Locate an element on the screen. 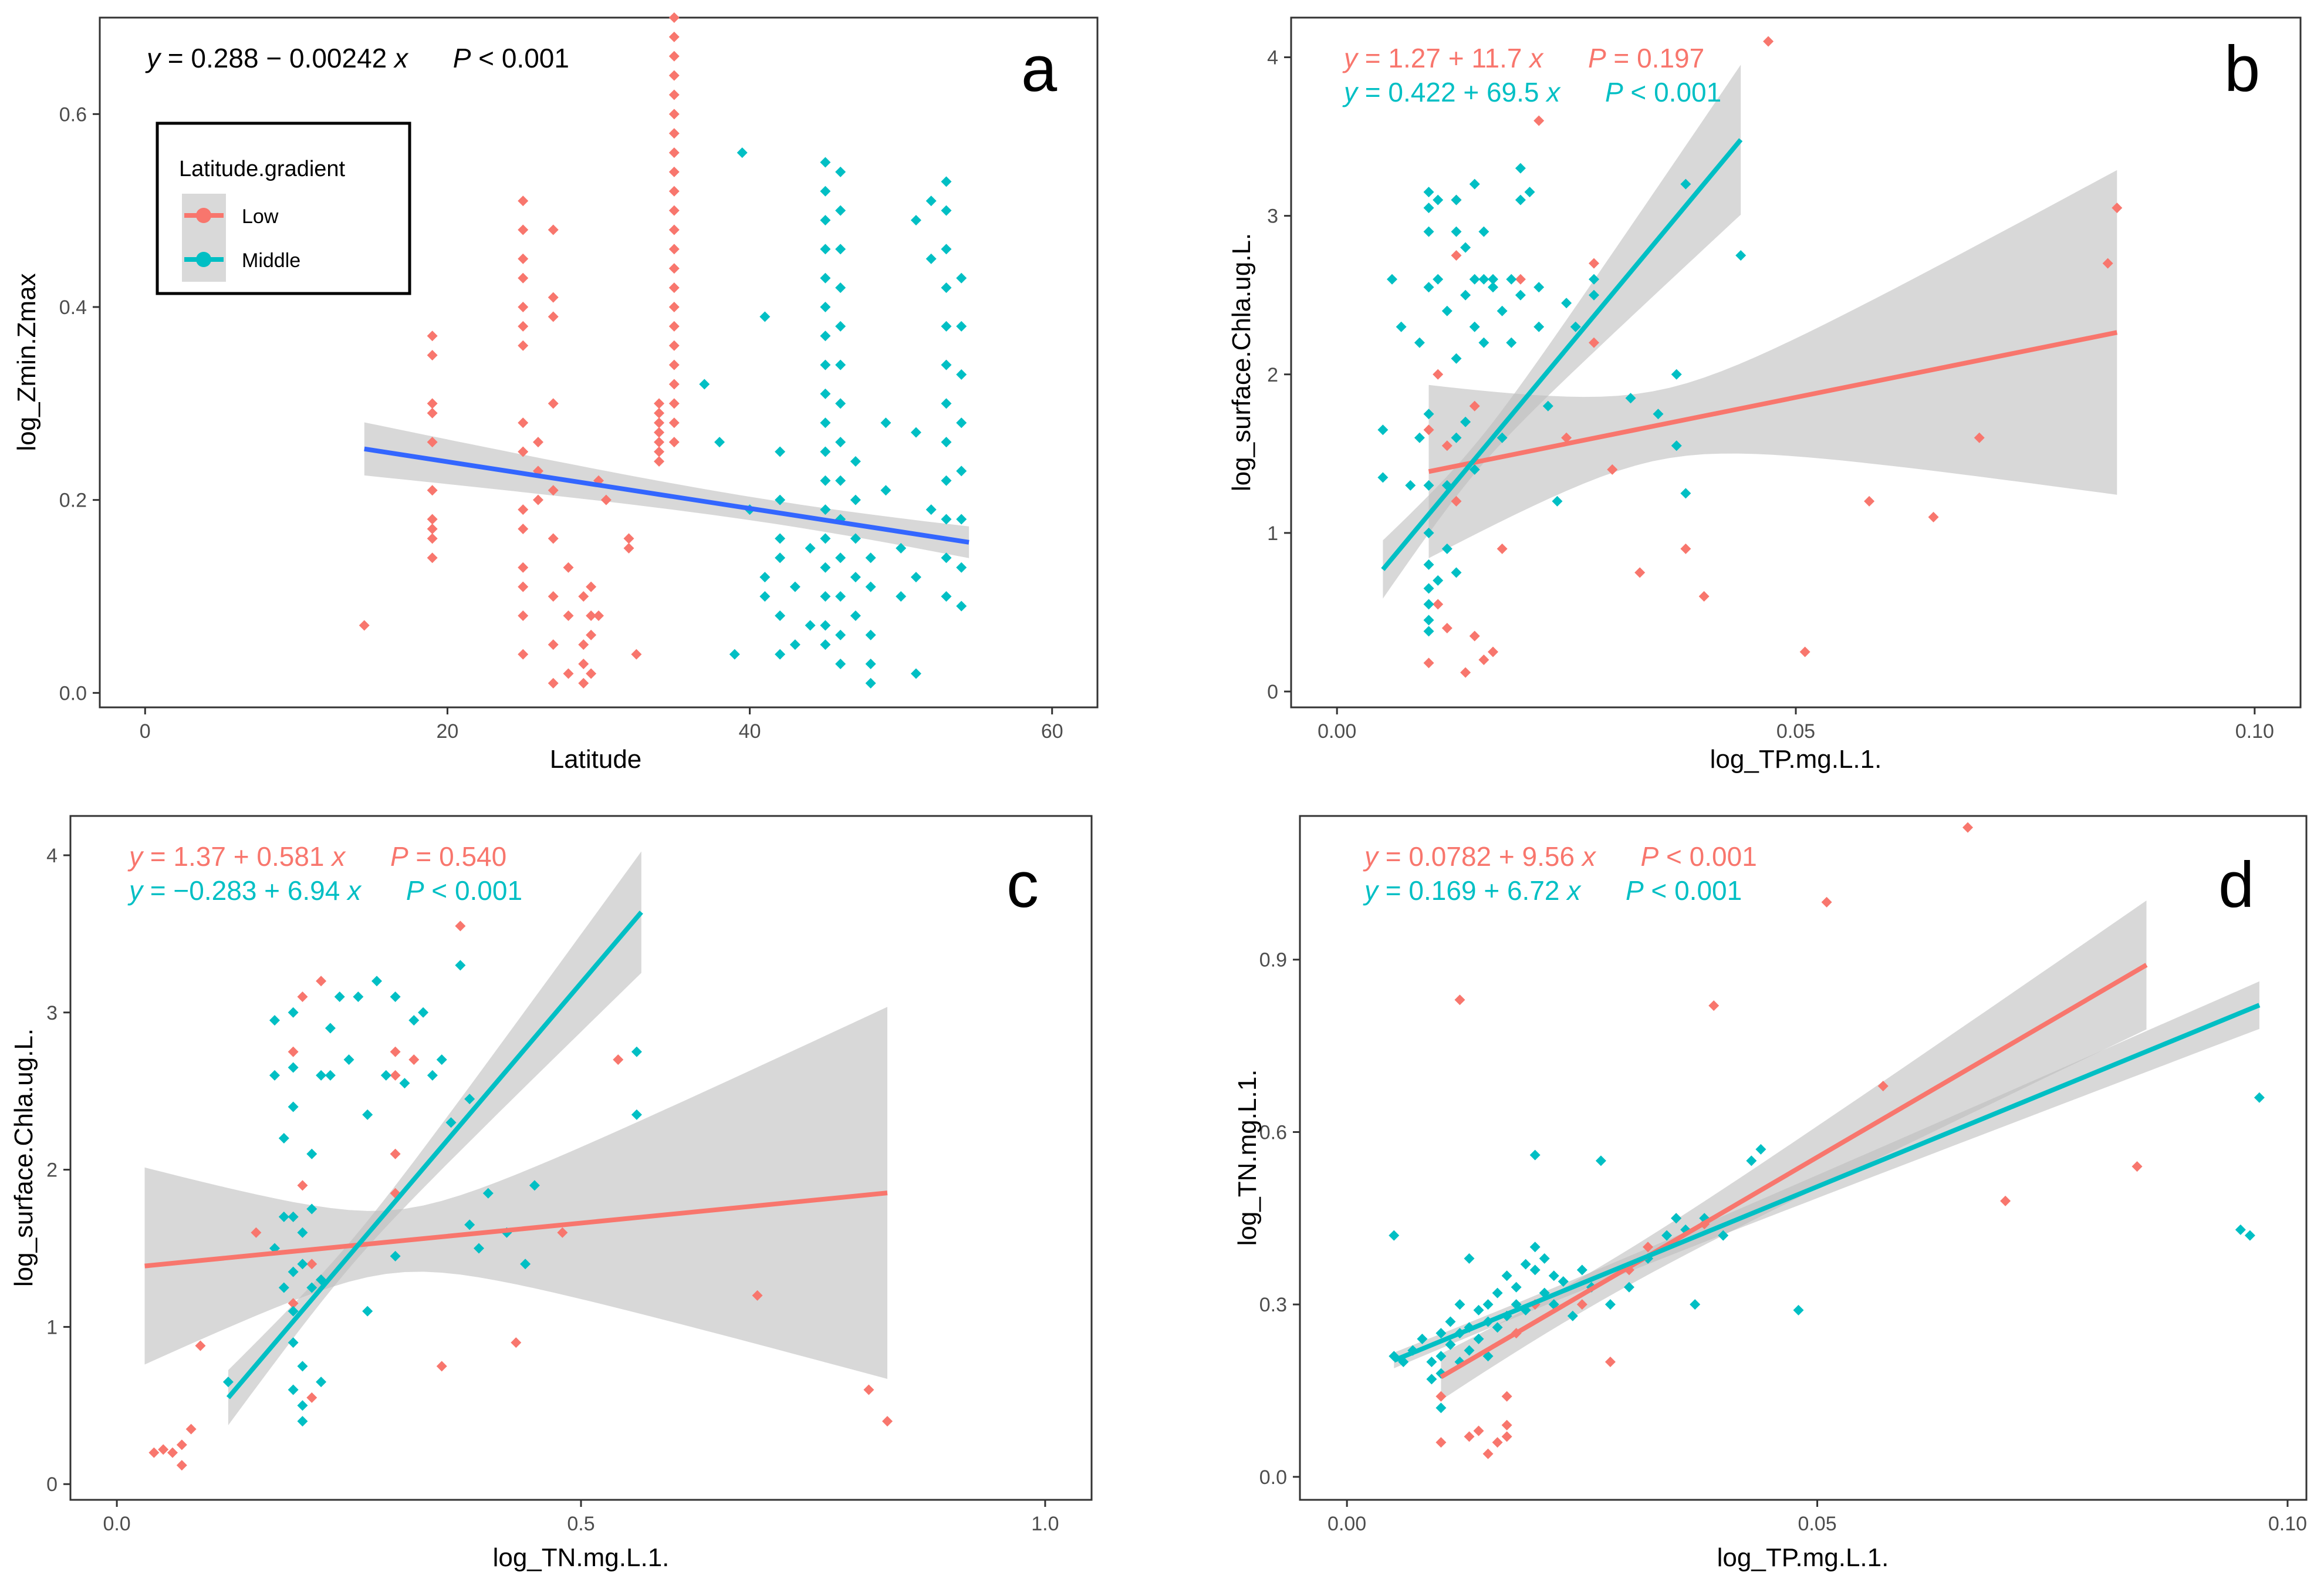 The height and width of the screenshot is (1592, 2324). y-tick-label: 0.0 is located at coordinates (73, 693).